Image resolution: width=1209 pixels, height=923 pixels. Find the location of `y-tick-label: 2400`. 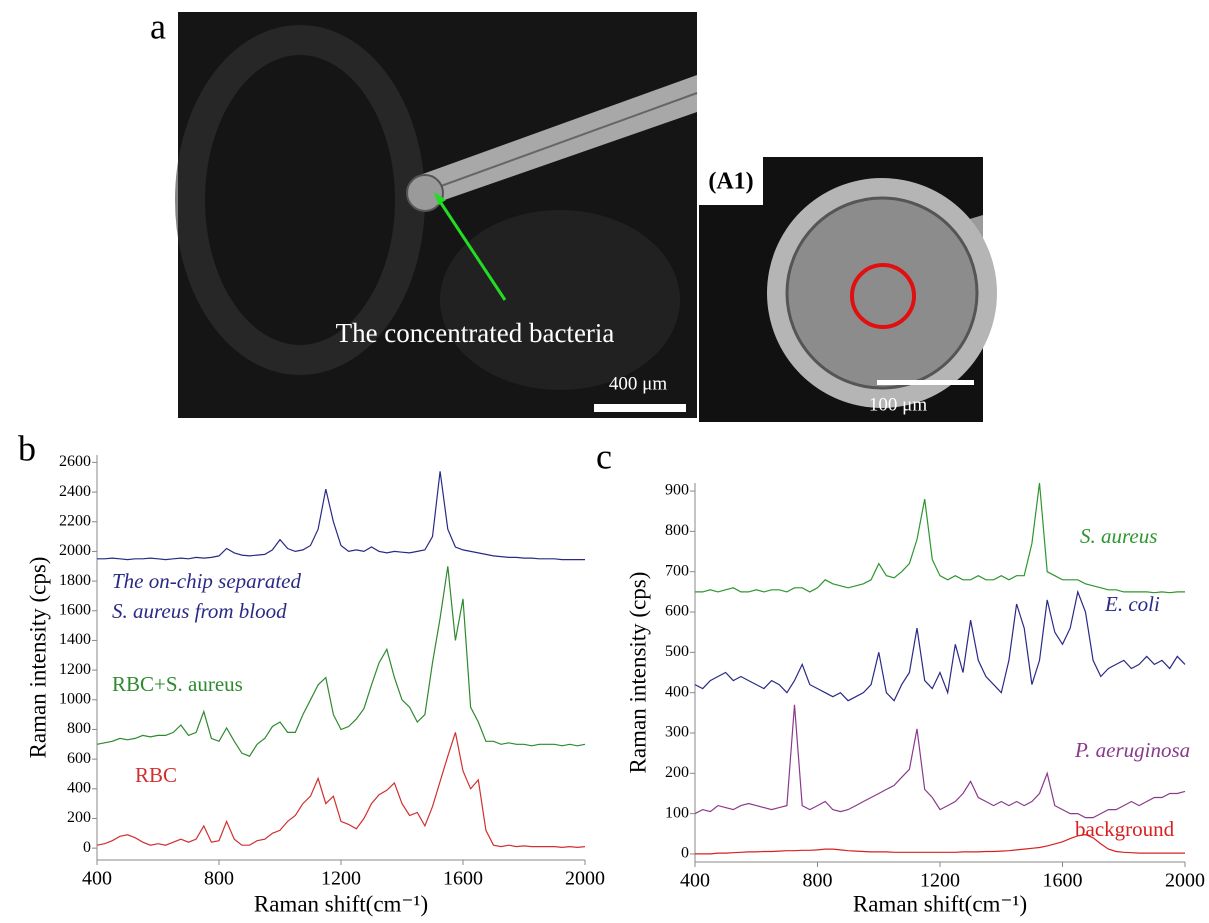

y-tick-label: 2400 is located at coordinates (75, 491).